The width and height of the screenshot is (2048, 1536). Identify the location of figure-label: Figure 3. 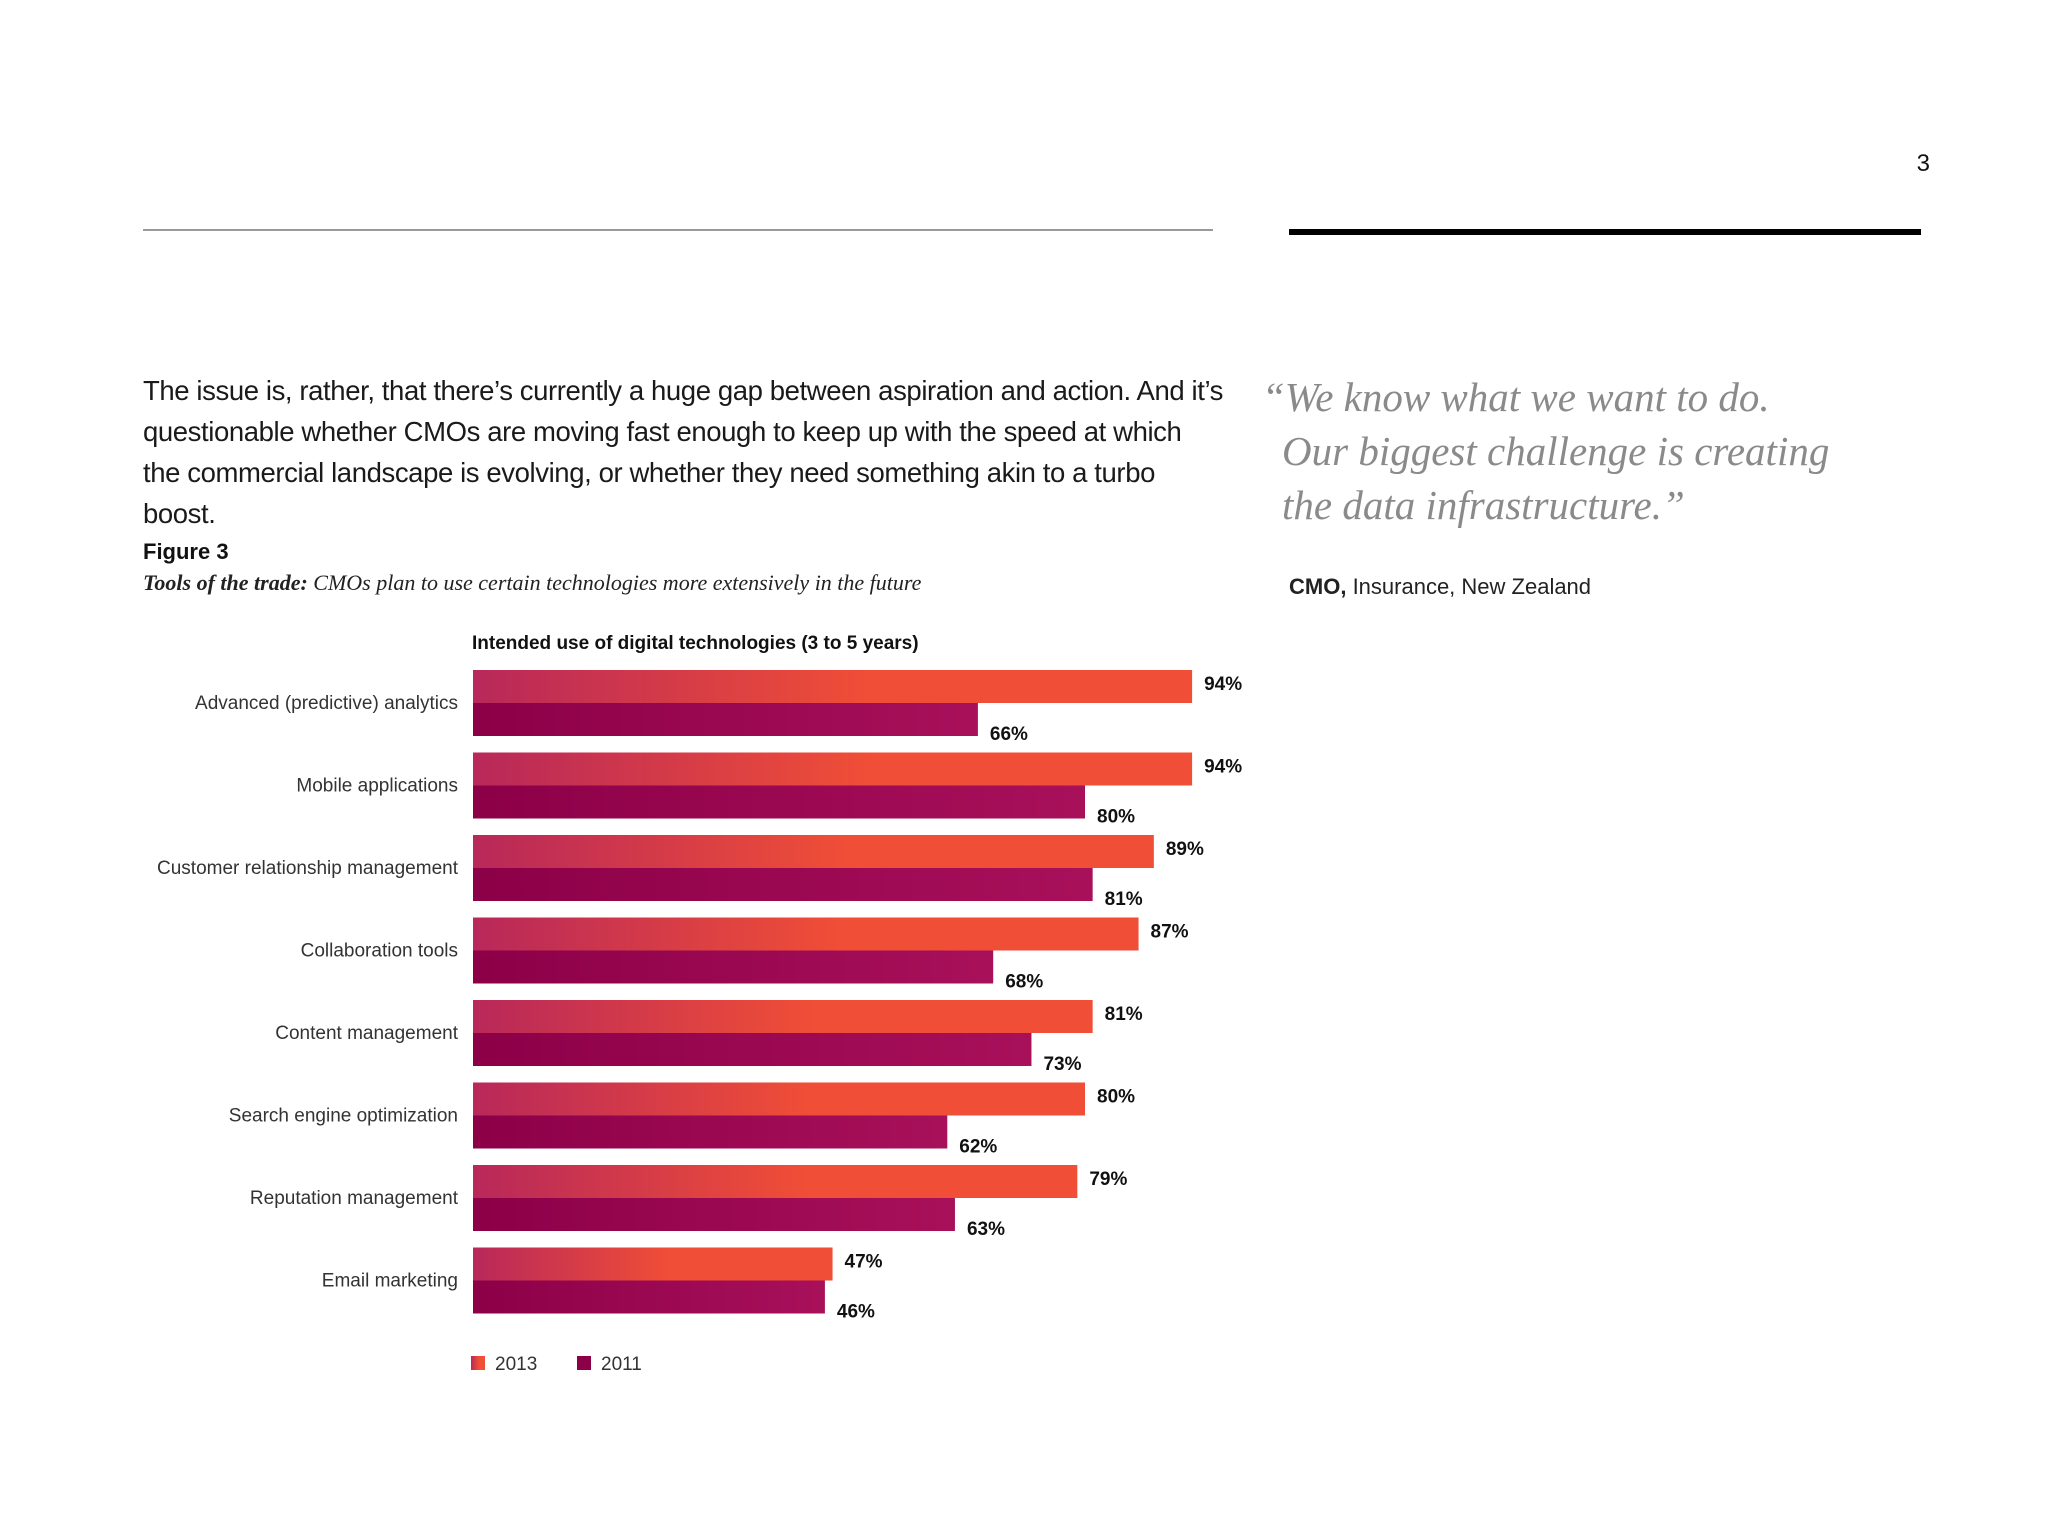
(186, 551).